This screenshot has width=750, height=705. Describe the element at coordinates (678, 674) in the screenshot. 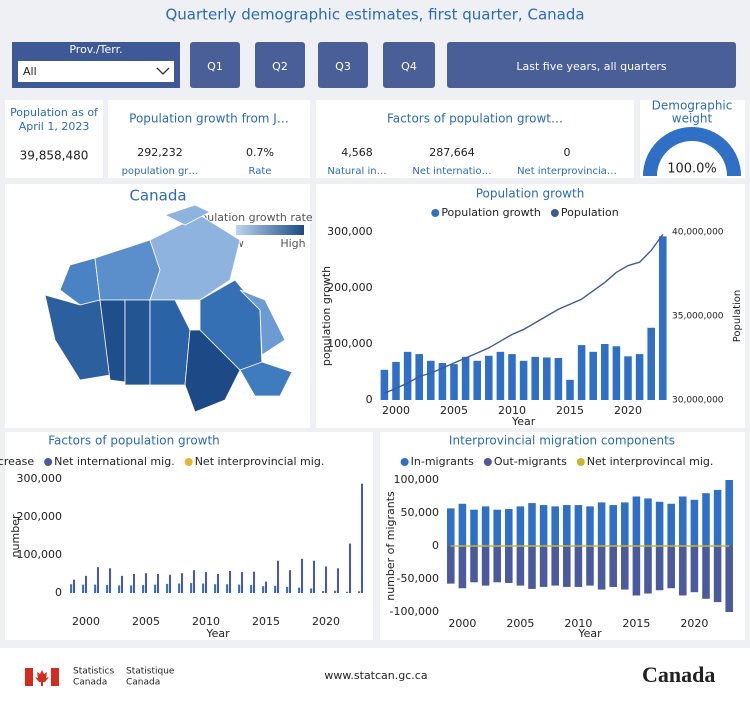

I see `wordmark: Canada` at that location.